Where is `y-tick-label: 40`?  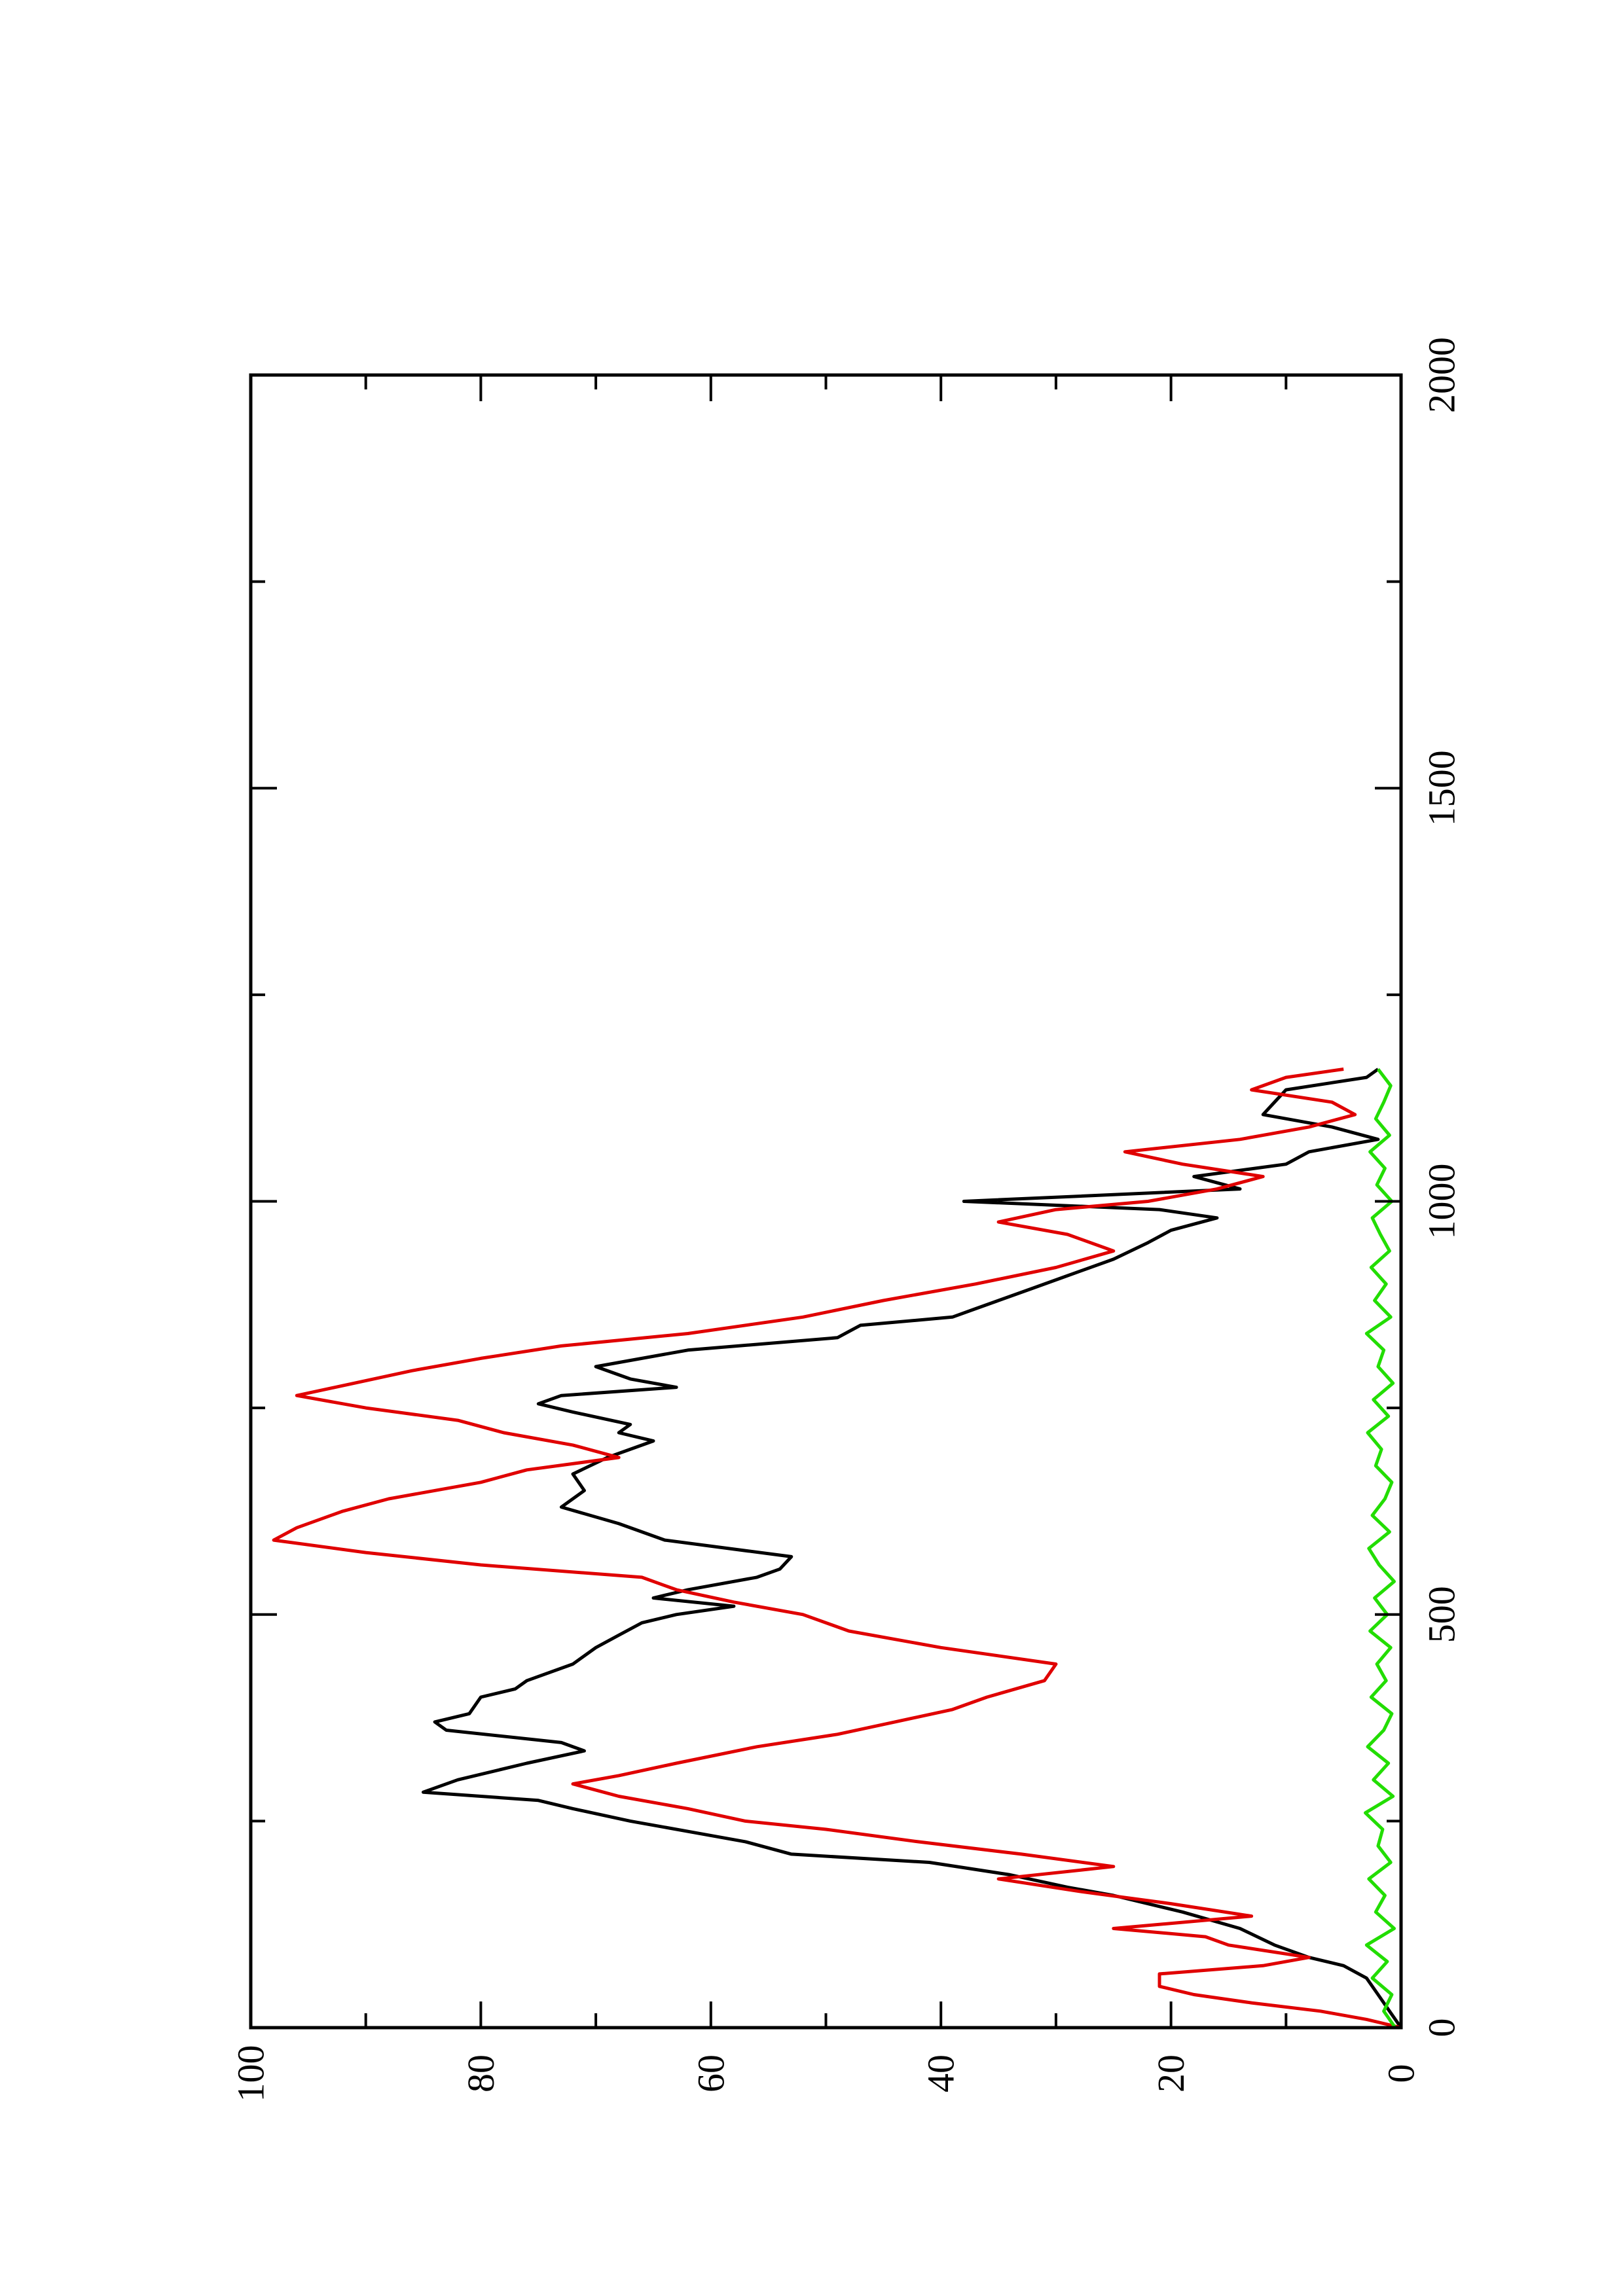 y-tick-label: 40 is located at coordinates (941, 2073).